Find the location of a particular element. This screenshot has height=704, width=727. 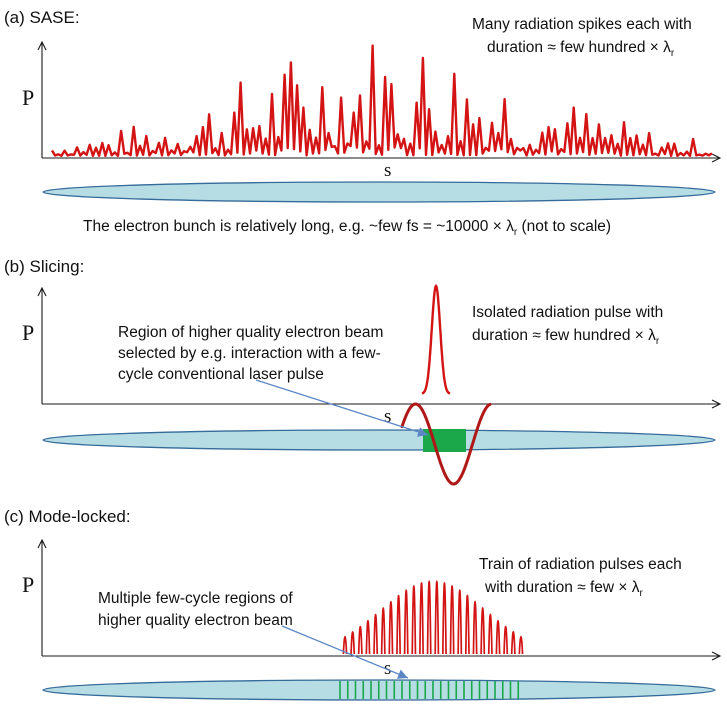

panel-a-note-line2: duration ≈ few hundred × λr is located at coordinates (581, 49).